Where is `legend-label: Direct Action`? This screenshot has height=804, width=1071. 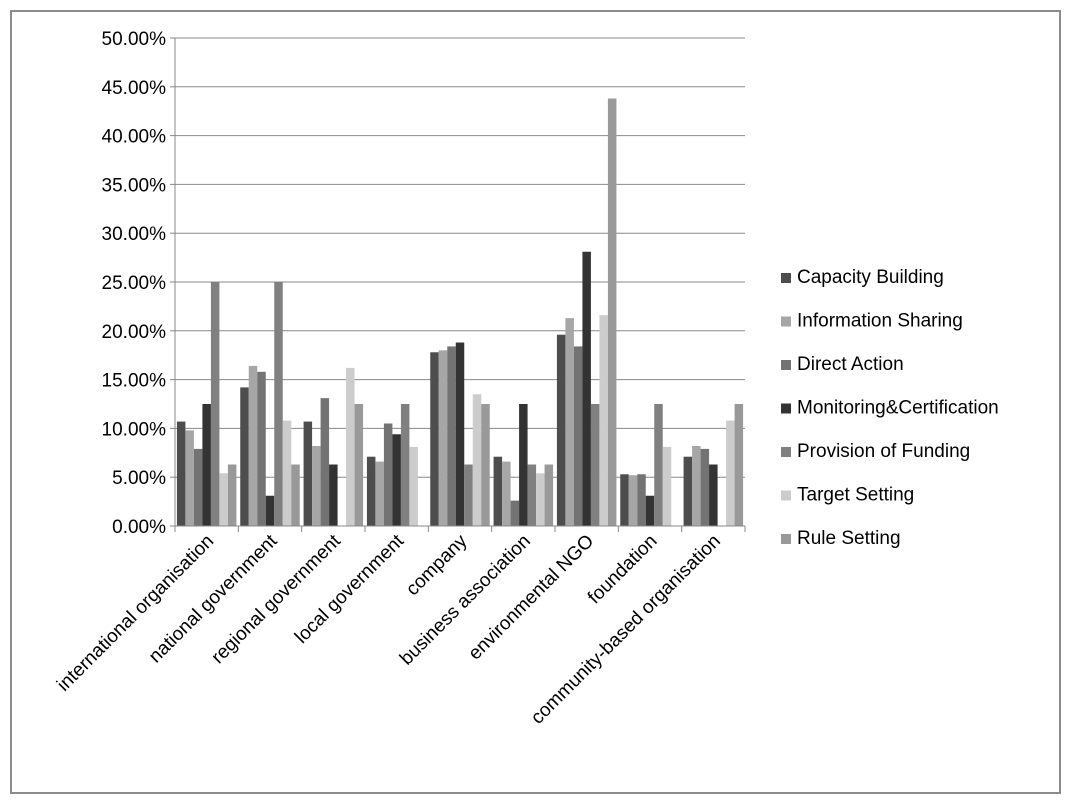 legend-label: Direct Action is located at coordinates (850, 364).